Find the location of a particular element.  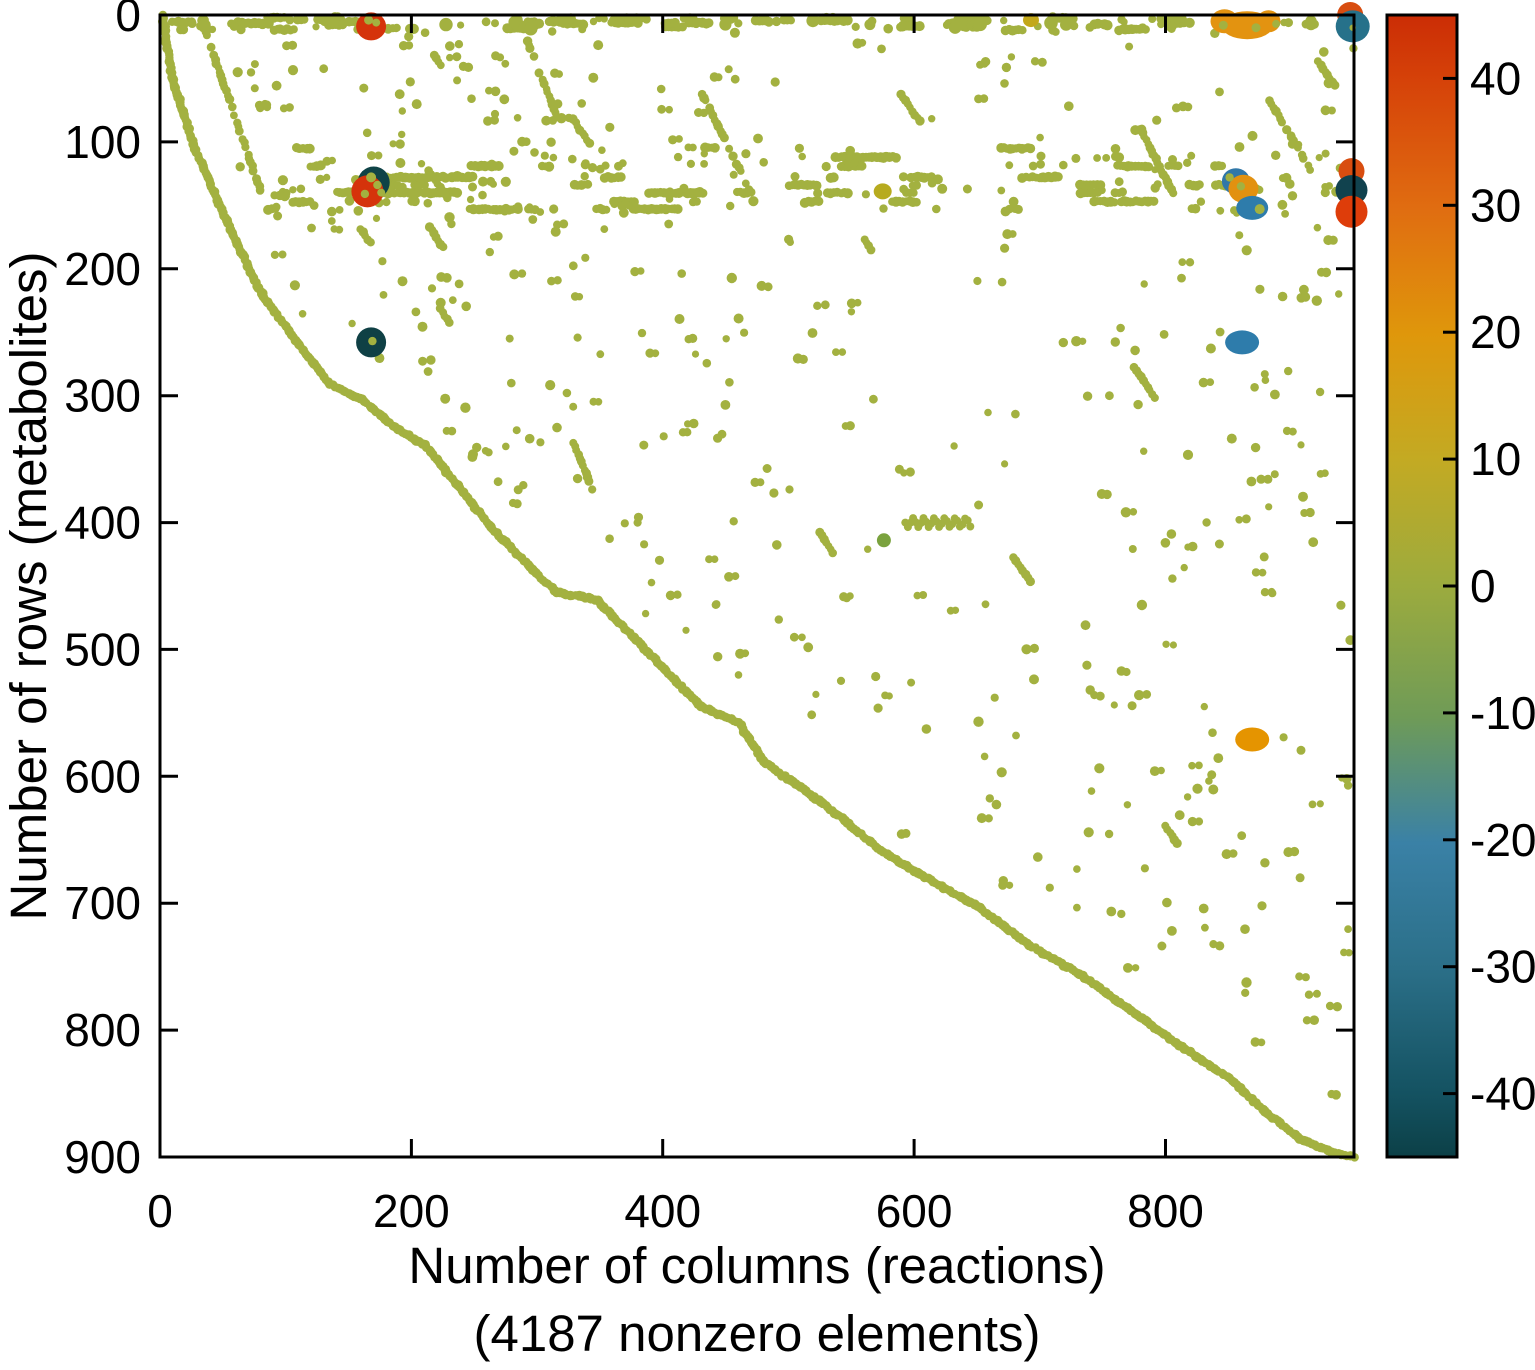

colorbar-tick-label: 30 is located at coordinates (1495, 205).